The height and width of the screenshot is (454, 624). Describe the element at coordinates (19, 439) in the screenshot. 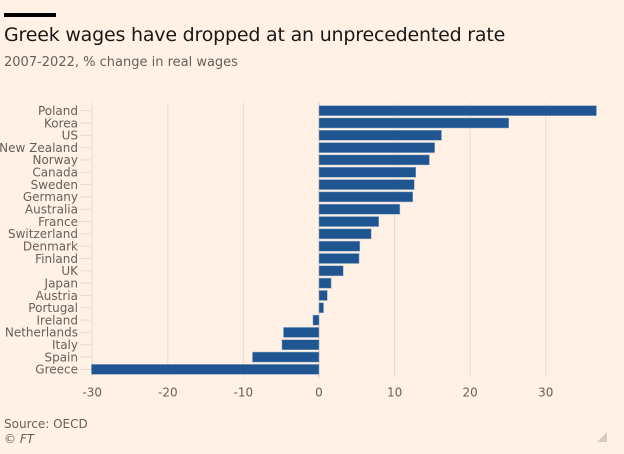

I see `copyright-note: © FT` at that location.